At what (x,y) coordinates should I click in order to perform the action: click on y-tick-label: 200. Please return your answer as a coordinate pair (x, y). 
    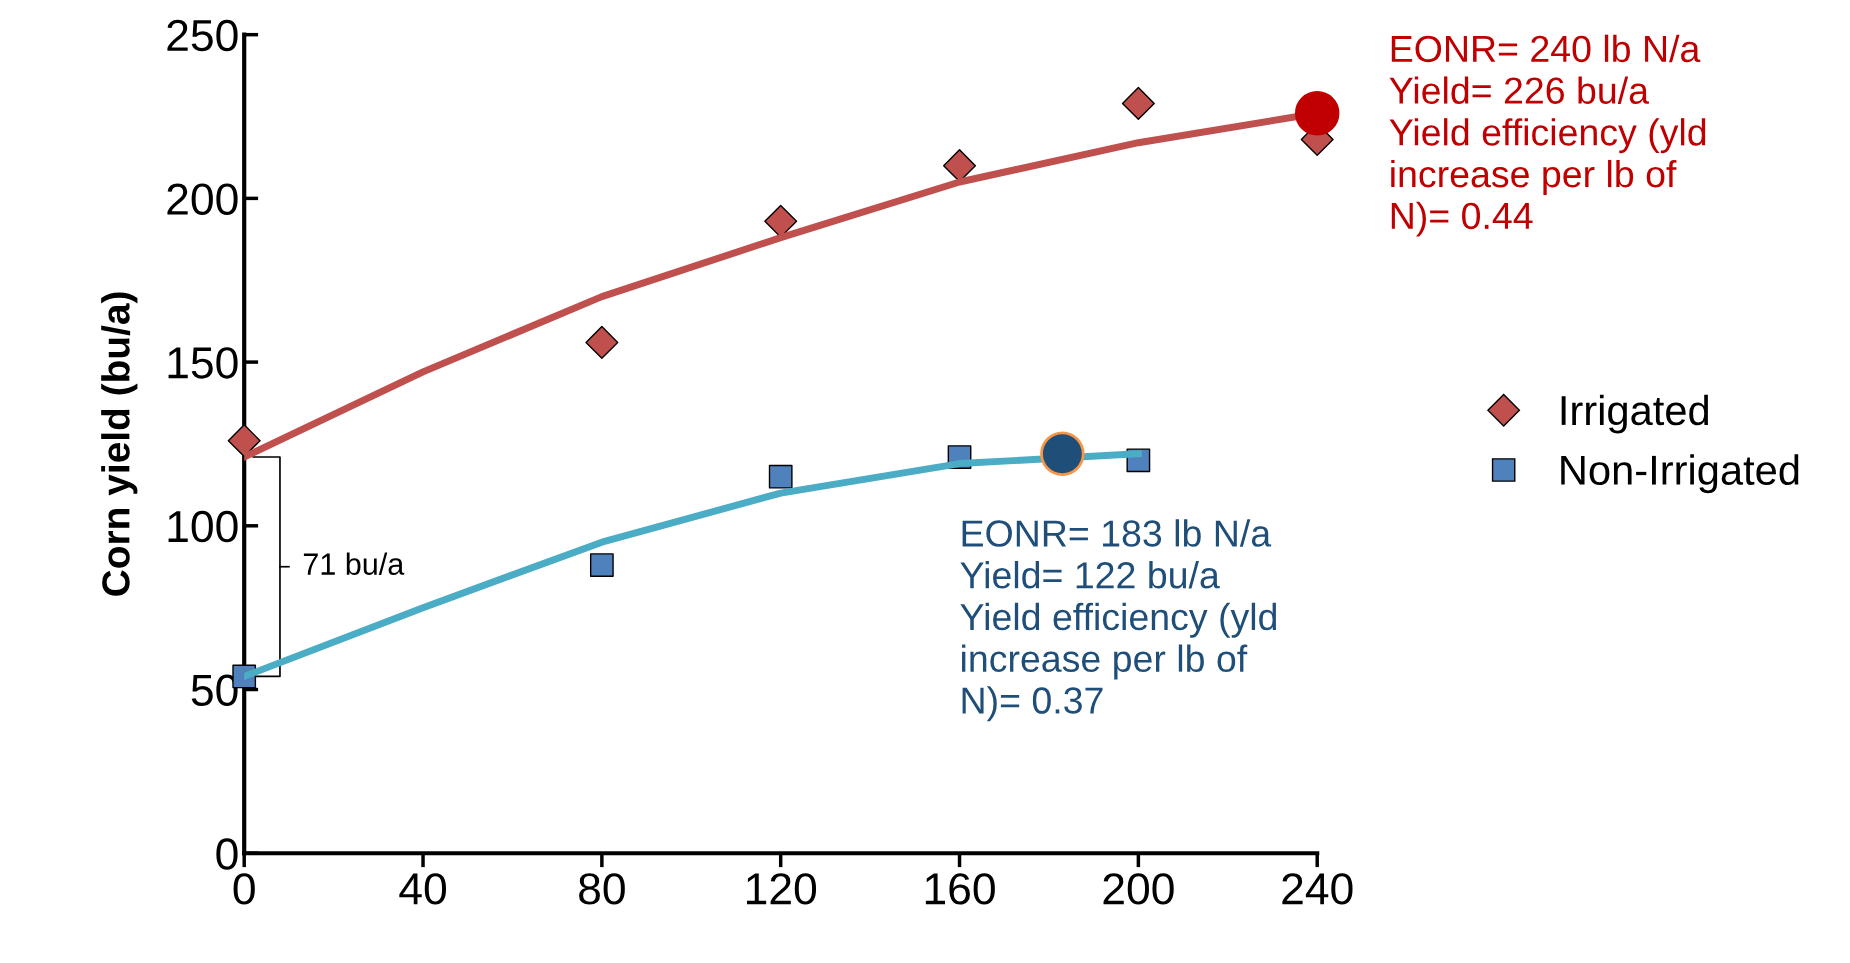
    Looking at the image, I should click on (202, 199).